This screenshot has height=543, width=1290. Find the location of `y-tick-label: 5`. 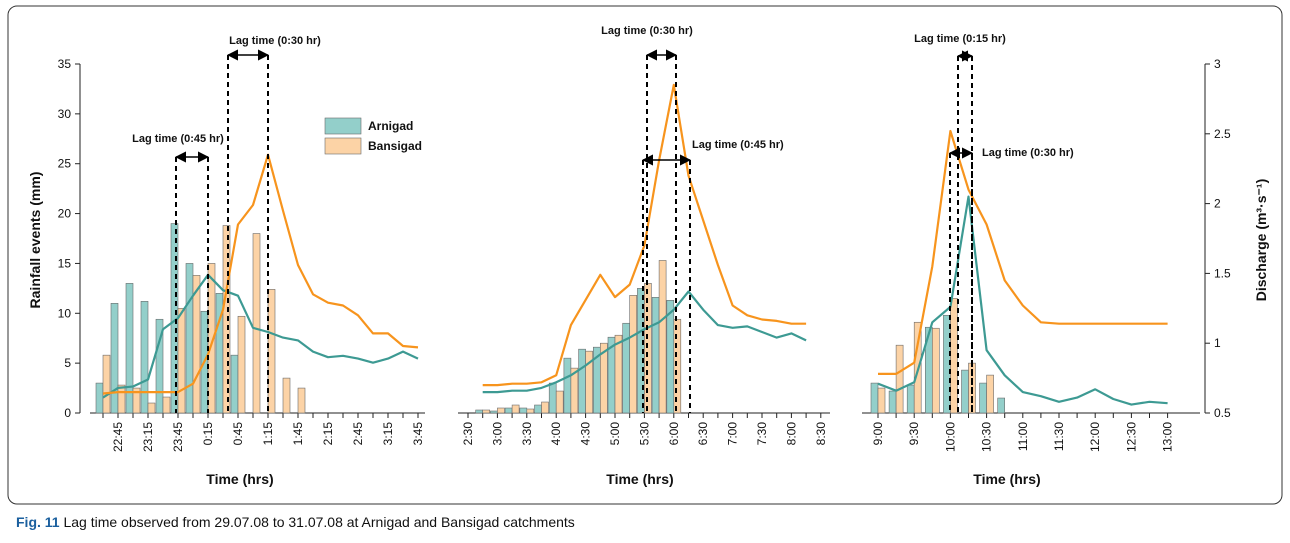

y-tick-label: 5 is located at coordinates (67, 363).